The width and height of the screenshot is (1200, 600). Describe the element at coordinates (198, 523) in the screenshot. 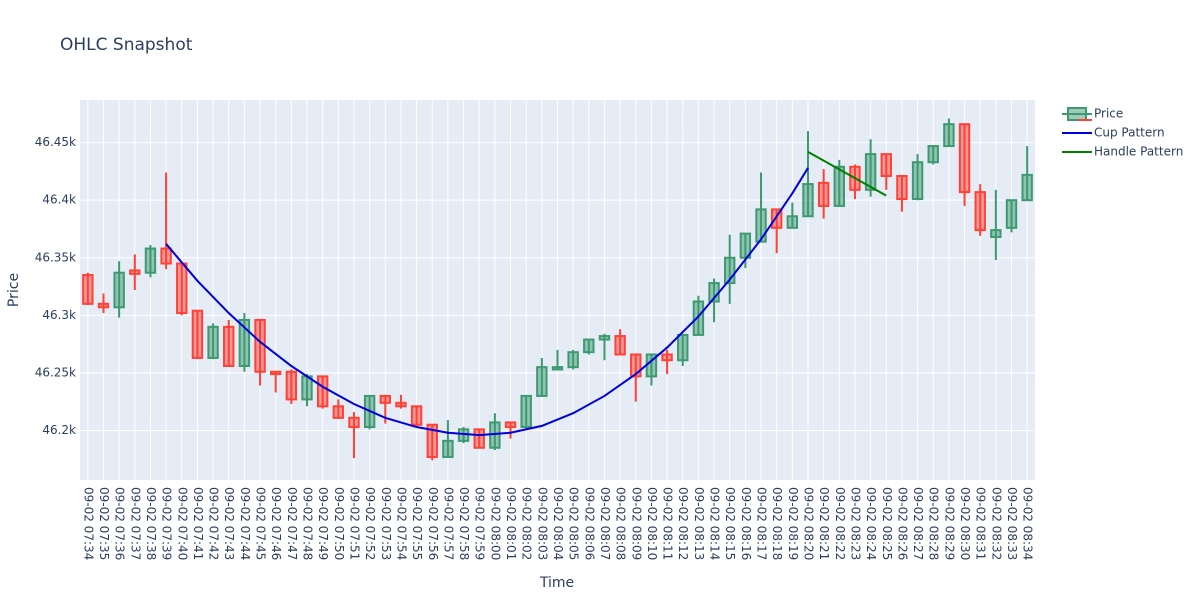

I see `x-tick-label: 09-02 07:41` at that location.